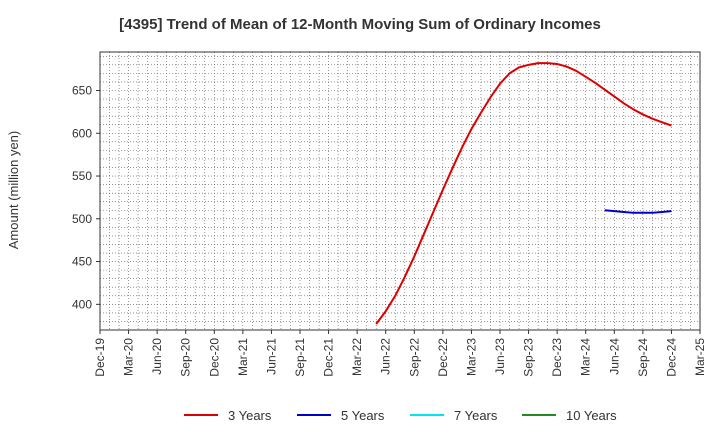 The image size is (720, 440). I want to click on y-tick-label: 500, so click(82, 219).